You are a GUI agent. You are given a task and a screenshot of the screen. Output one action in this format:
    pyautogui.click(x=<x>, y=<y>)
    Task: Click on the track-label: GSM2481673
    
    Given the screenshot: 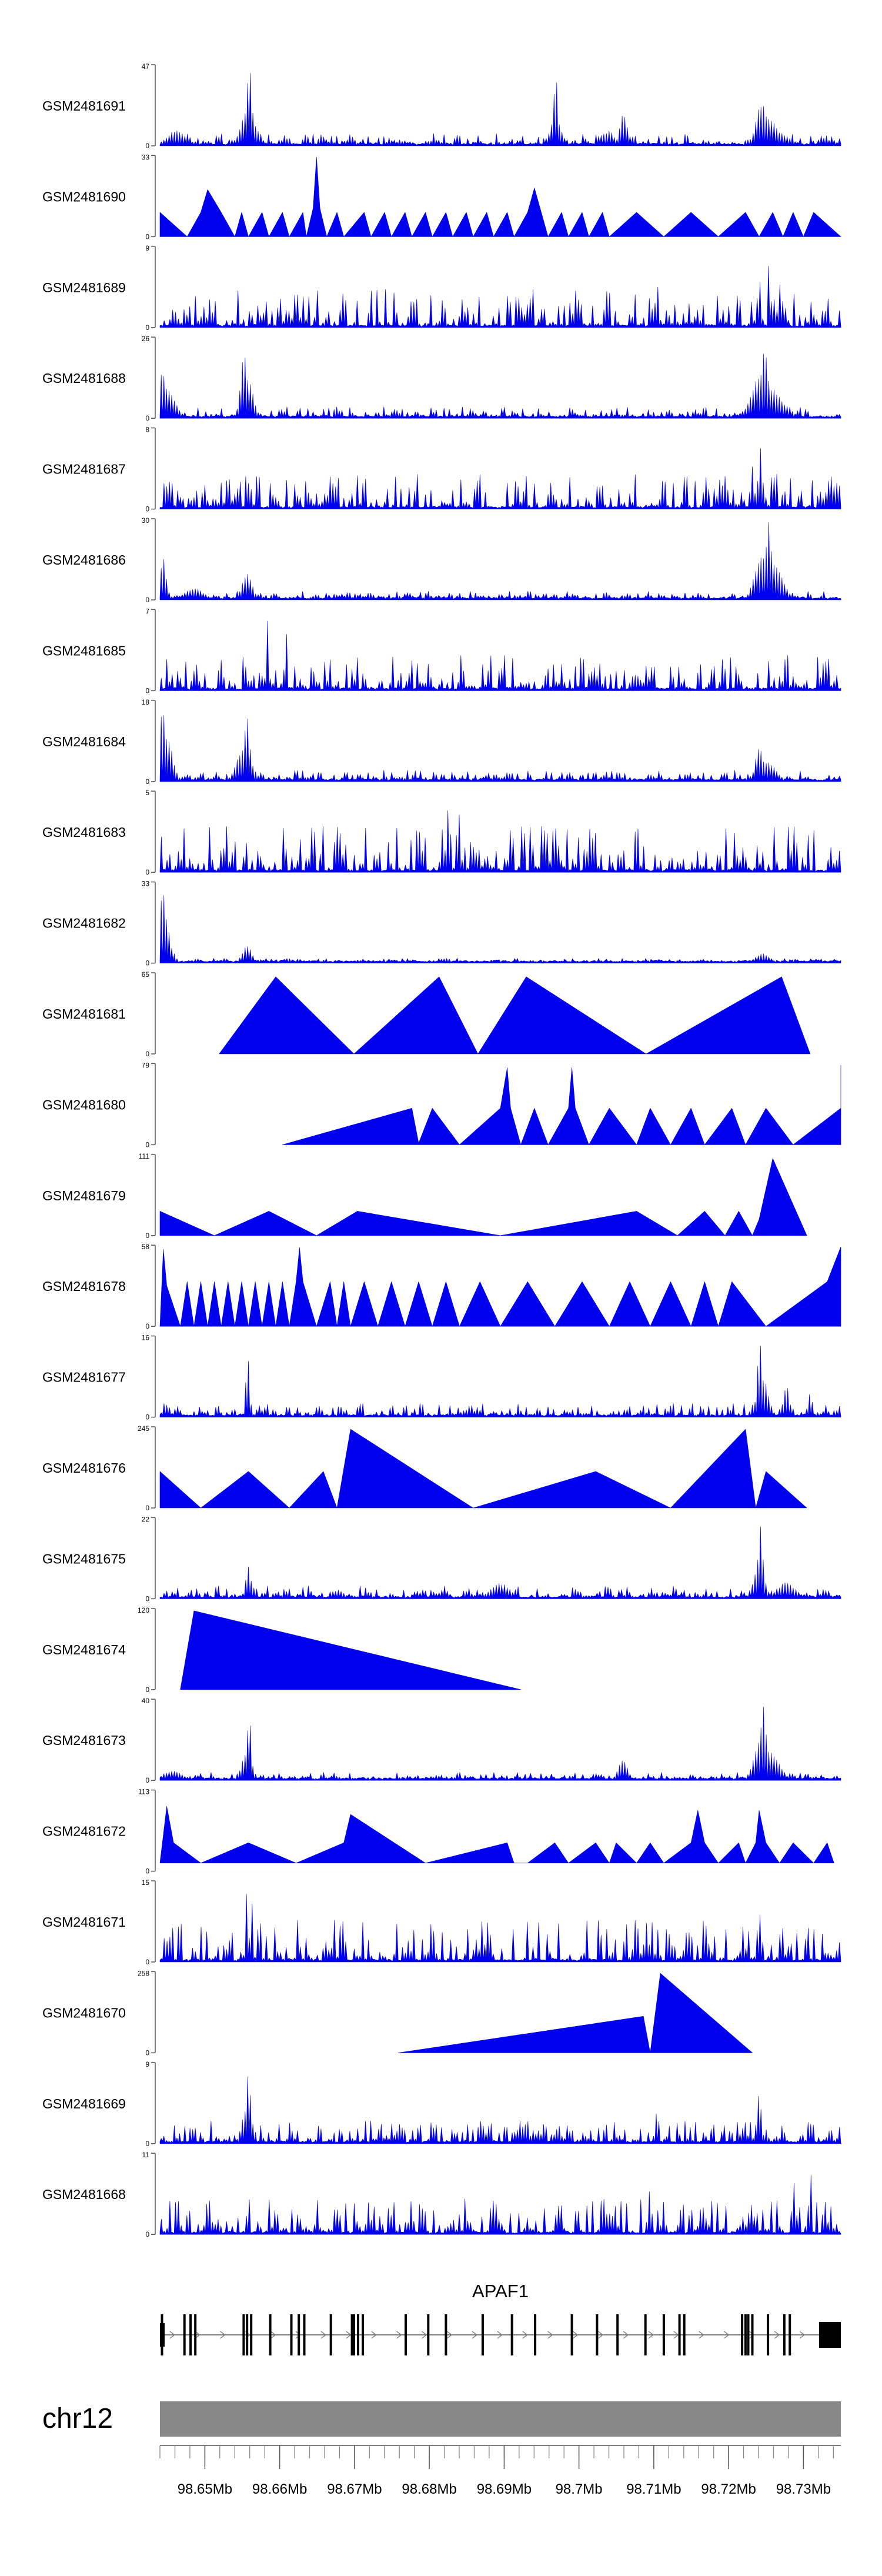 What is the action you would take?
    pyautogui.click(x=84, y=1740)
    